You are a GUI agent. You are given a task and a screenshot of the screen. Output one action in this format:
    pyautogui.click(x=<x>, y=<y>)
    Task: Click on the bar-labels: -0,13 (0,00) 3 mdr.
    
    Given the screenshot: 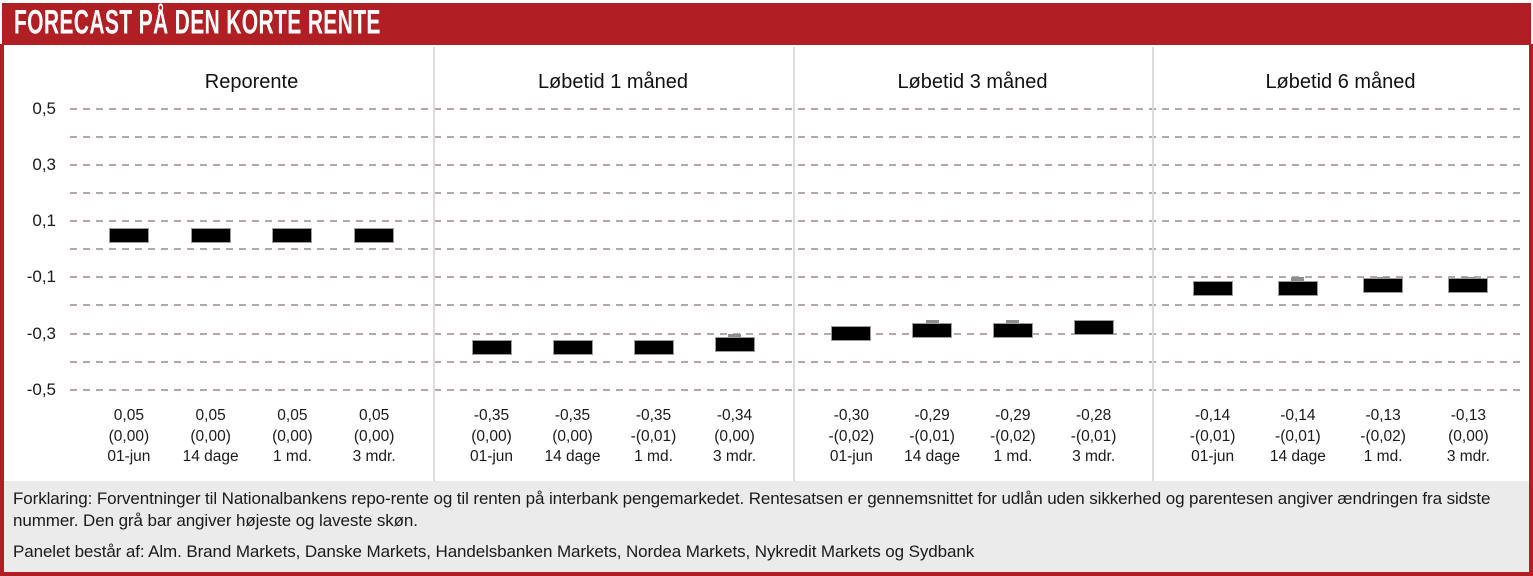 What is the action you would take?
    pyautogui.click(x=1468, y=437)
    